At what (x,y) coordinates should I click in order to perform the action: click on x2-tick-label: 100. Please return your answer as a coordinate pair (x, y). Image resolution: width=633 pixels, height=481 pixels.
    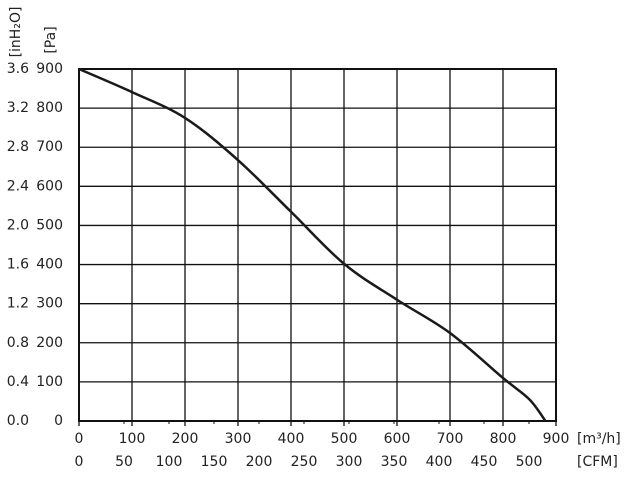
    Looking at the image, I should click on (169, 462).